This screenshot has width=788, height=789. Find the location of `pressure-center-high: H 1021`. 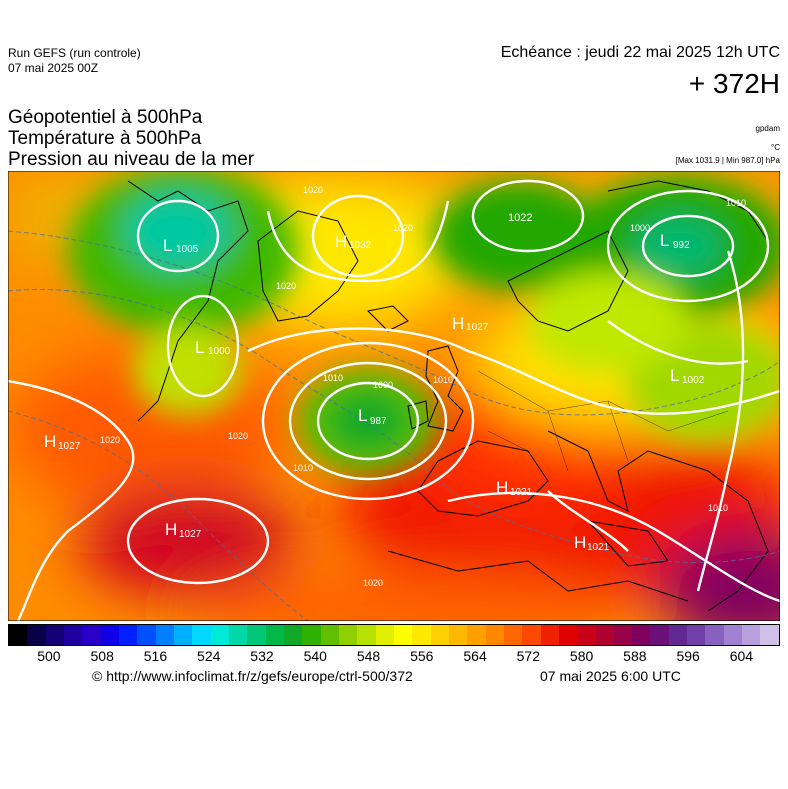

pressure-center-high: H 1021 is located at coordinates (592, 543).